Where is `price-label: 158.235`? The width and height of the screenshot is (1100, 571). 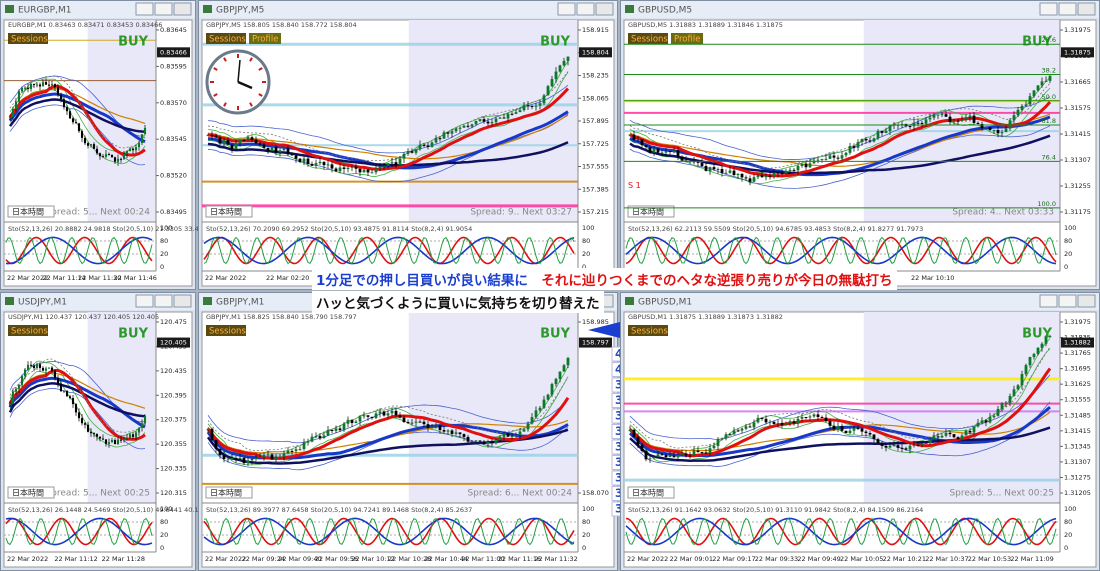
price-label: 158.235 is located at coordinates (595, 76).